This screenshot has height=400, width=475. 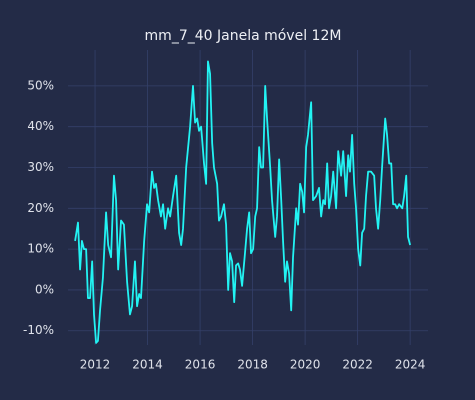 I want to click on y-tick-label: -10%, so click(x=38, y=330).